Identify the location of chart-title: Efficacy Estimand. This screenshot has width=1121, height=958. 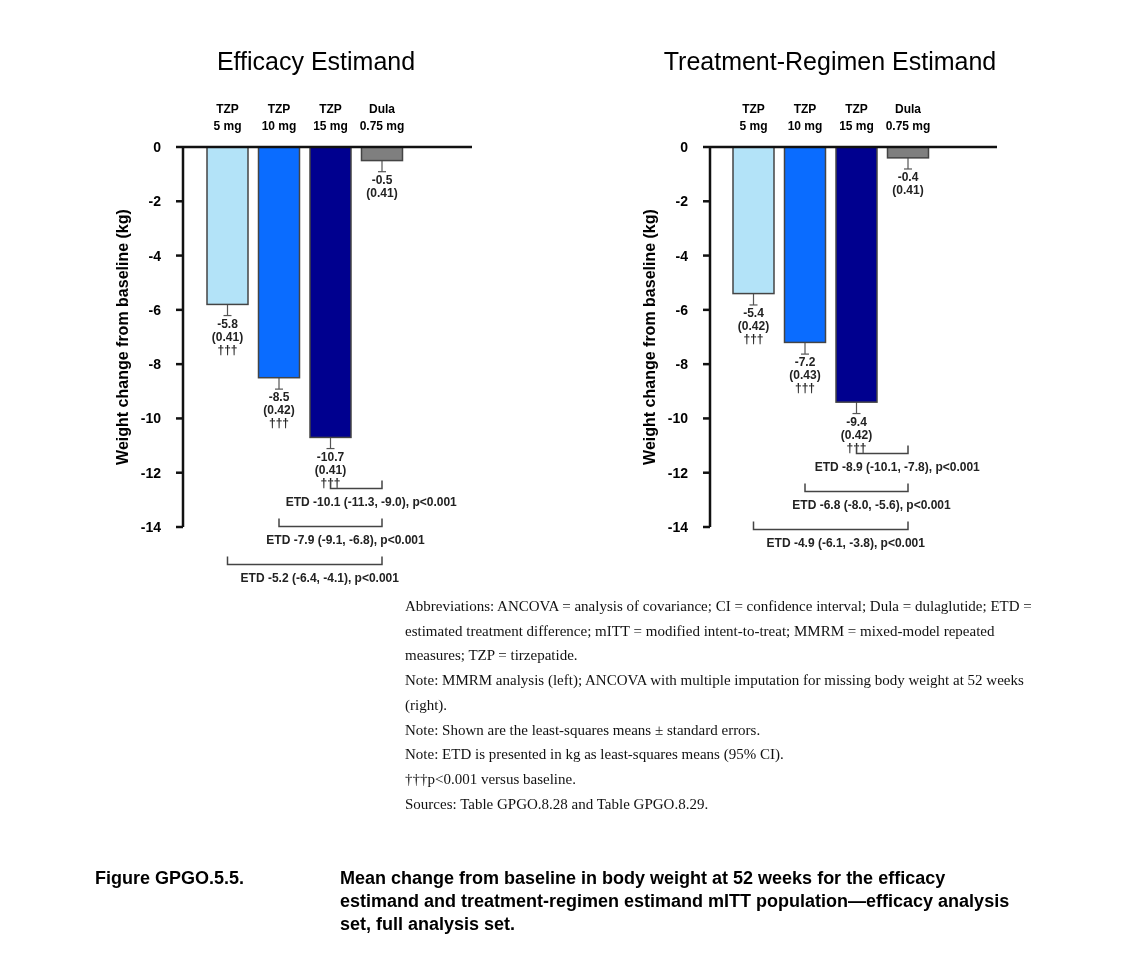
(316, 61).